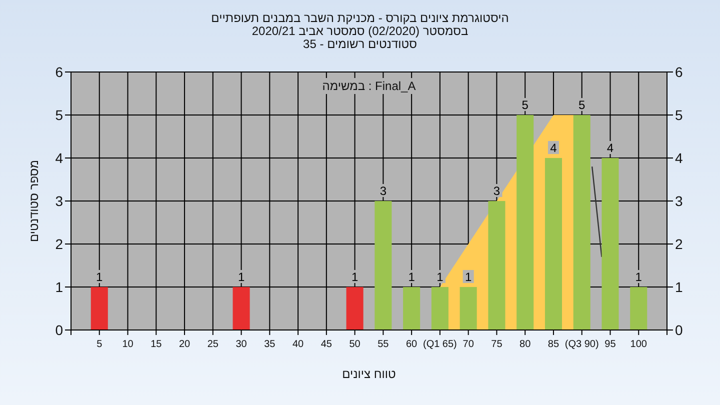 The image size is (720, 405). Describe the element at coordinates (270, 344) in the screenshot. I see `x-tick-label: 35` at that location.